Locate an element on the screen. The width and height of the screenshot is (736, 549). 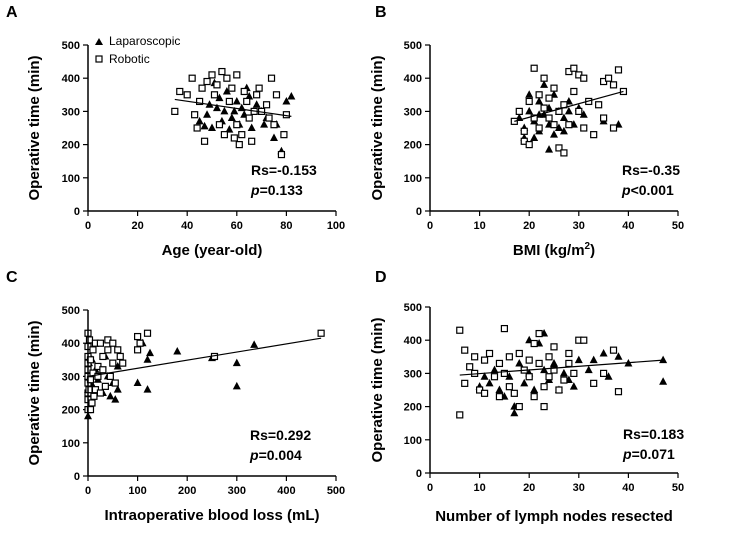
x-tick-label: 10 is located at coordinates (479, 488).